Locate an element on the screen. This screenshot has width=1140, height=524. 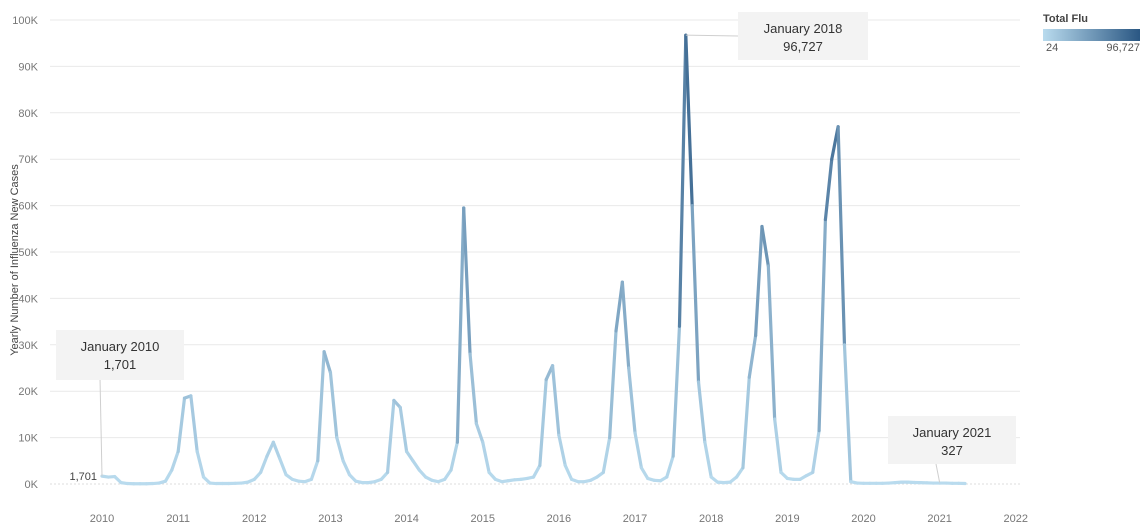
annotation-value: 327 is located at coordinates (952, 450).